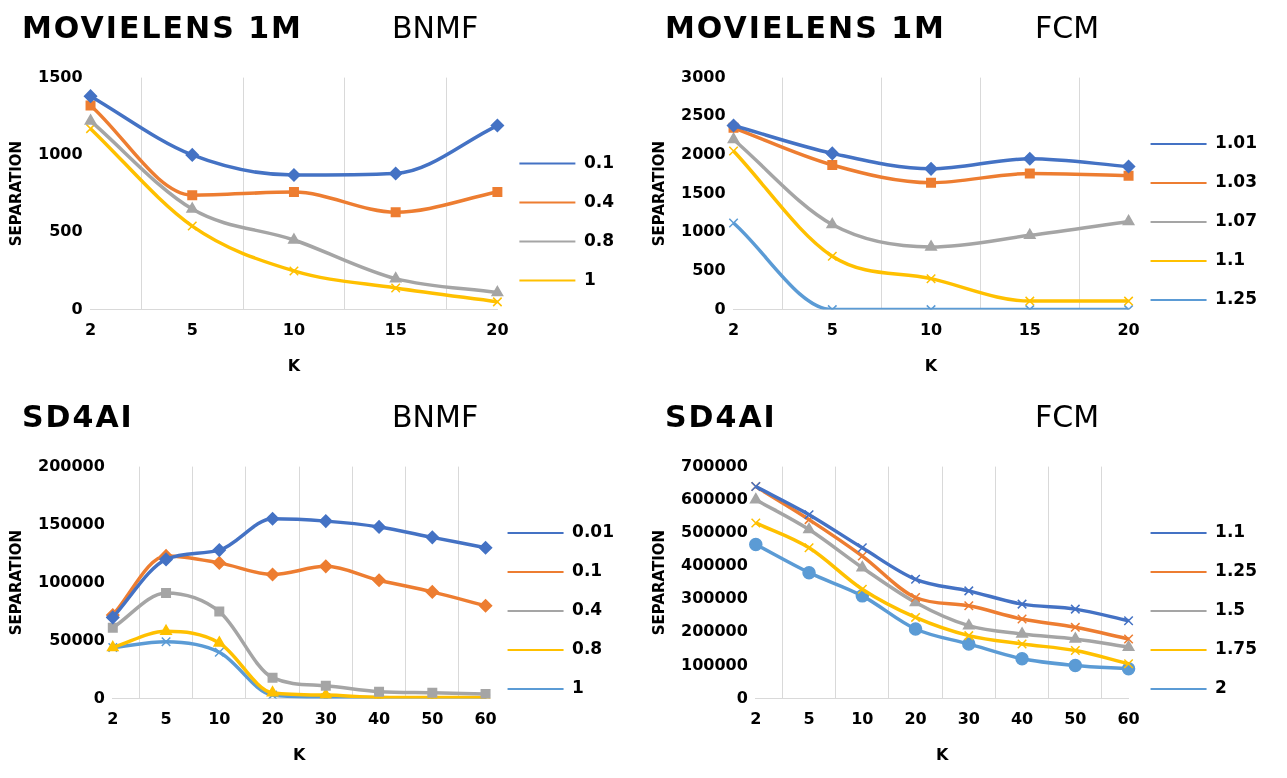 Image resolution: width=1287 pixels, height=778 pixels. I want to click on legend-label: 1.75, so click(1236, 648).